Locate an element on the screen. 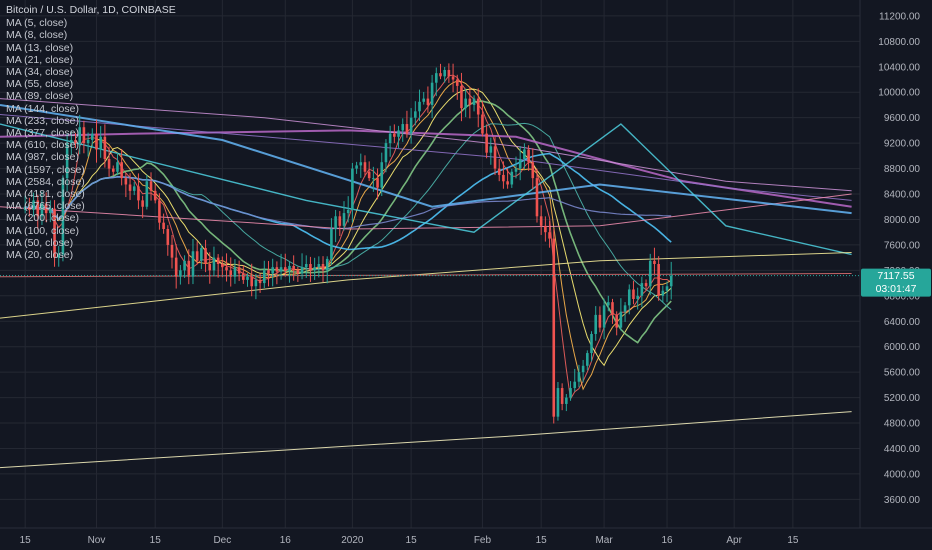 This screenshot has height=550, width=932. time-axis is located at coordinates (430, 539).